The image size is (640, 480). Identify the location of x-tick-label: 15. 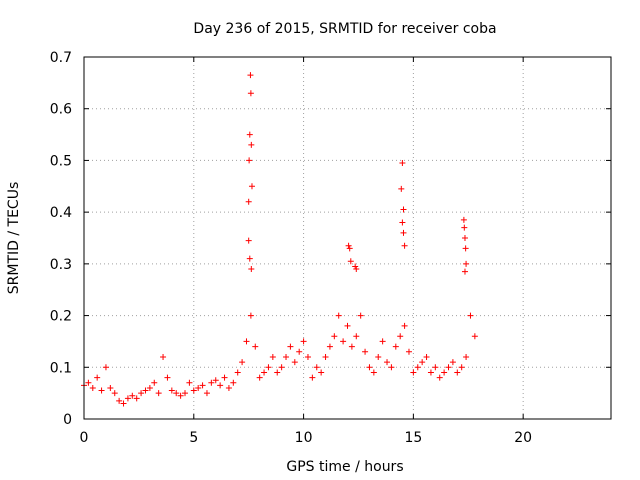
(413, 438).